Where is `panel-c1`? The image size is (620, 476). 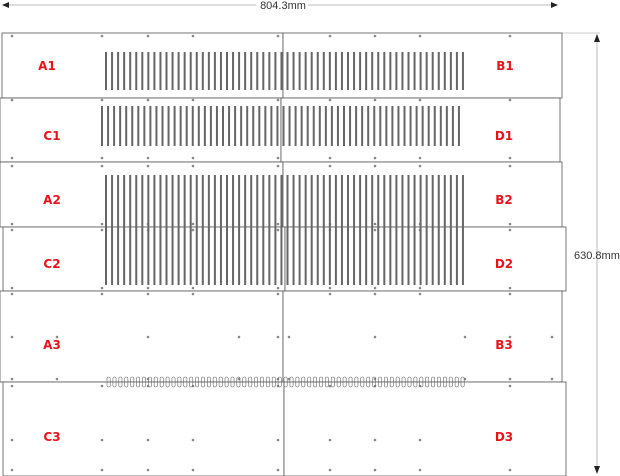 panel-c1 is located at coordinates (141, 130).